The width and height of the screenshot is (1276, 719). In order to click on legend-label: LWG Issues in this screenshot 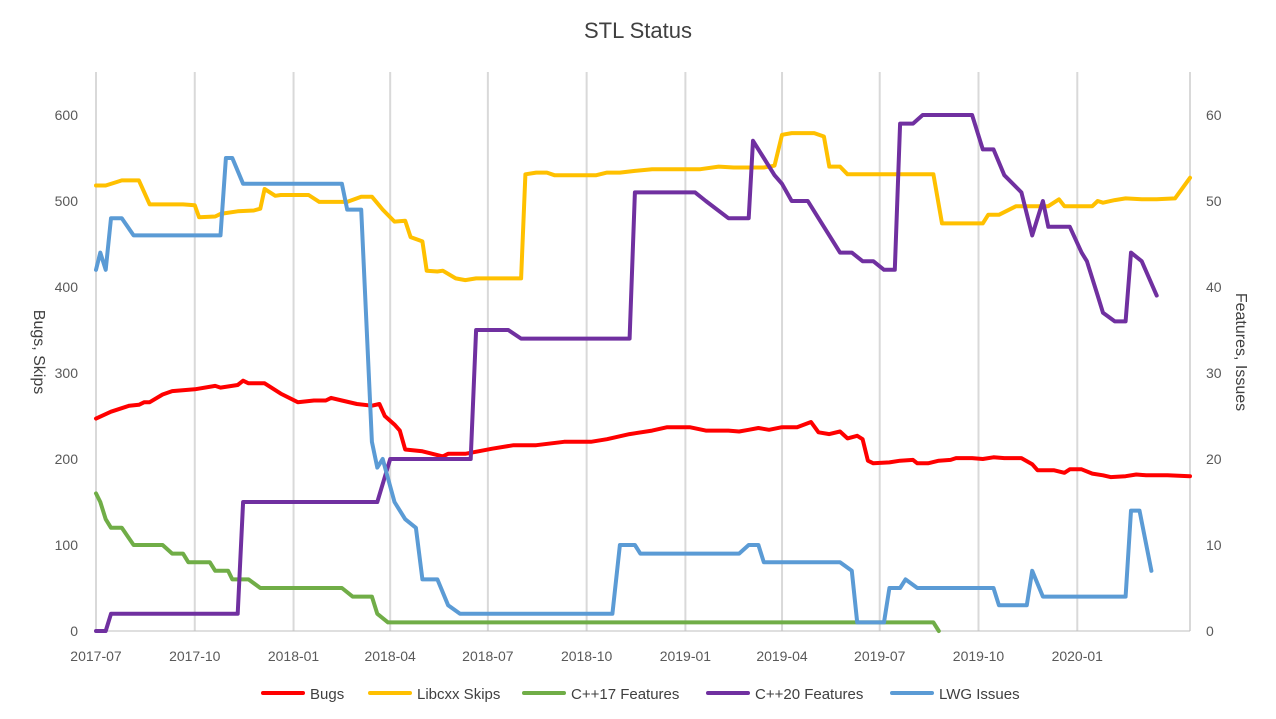, I will do `click(979, 694)`.